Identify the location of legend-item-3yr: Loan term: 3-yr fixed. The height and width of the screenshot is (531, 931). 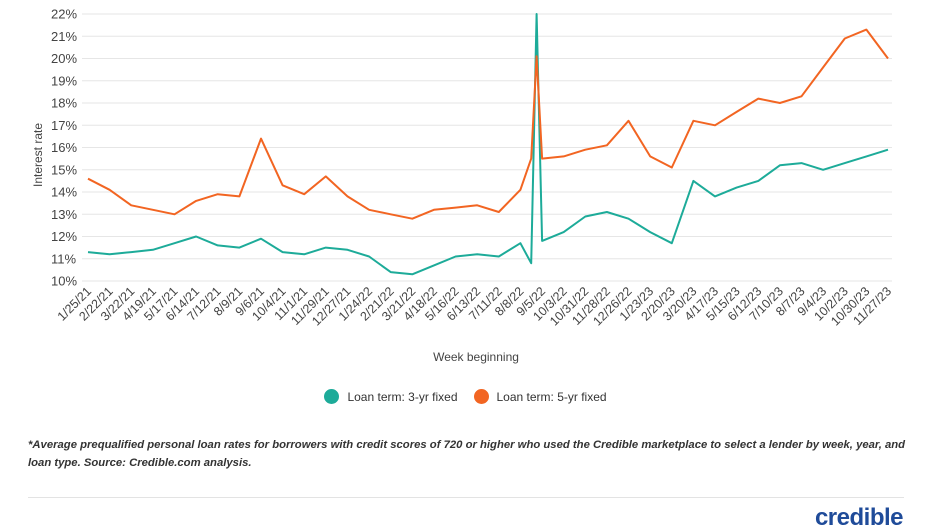
(391, 396).